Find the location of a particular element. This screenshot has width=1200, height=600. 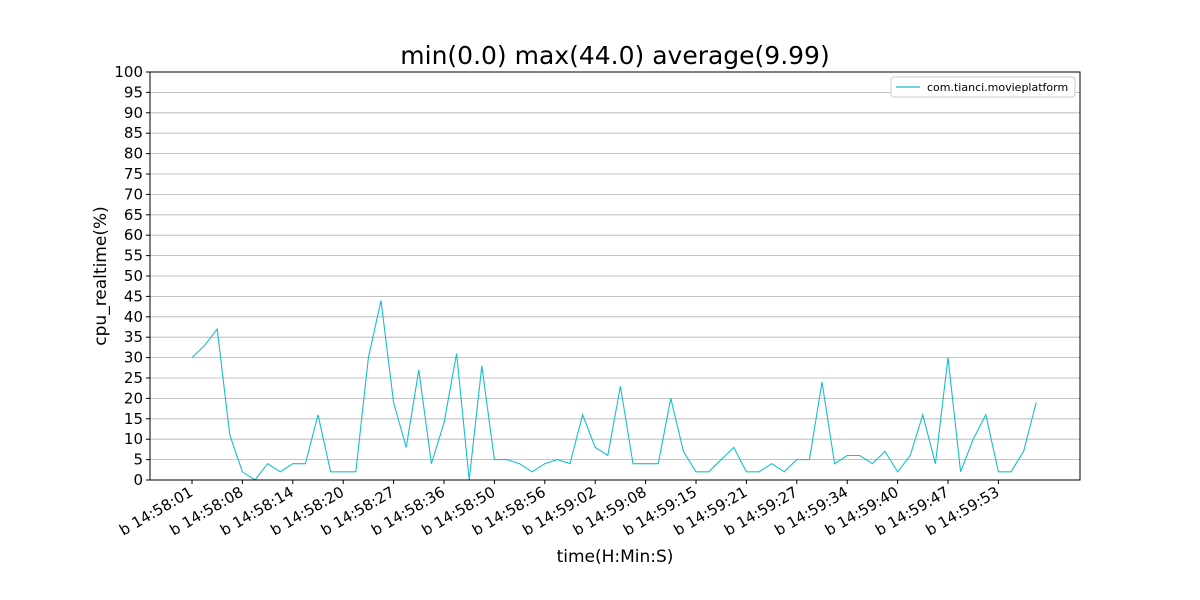

y-tick-label: 5 is located at coordinates (138, 460).